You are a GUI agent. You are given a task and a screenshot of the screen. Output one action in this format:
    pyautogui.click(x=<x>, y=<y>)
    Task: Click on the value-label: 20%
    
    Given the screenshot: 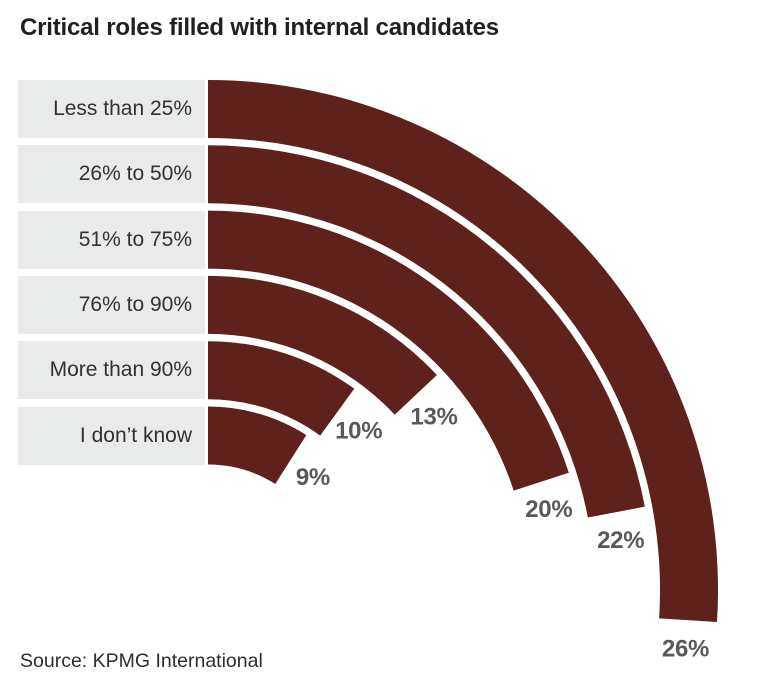 What is the action you would take?
    pyautogui.click(x=548, y=509)
    